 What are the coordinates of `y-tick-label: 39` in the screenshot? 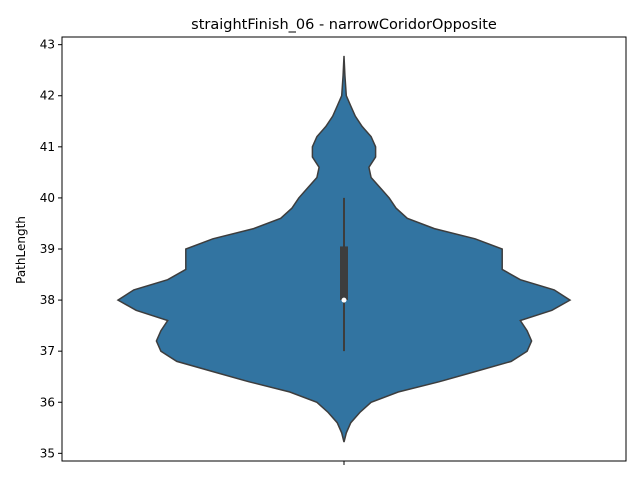 It's located at (47, 249).